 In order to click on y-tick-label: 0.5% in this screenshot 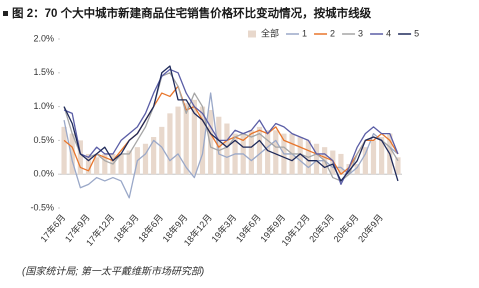, I will do `click(43, 140)`.